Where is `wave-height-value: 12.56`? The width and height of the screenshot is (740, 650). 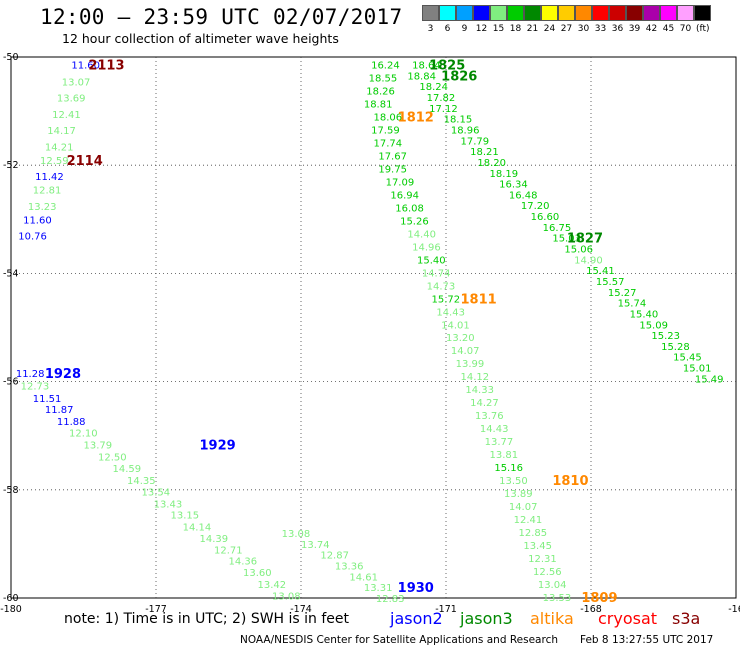
wave-height-value: 12.56 is located at coordinates (547, 572).